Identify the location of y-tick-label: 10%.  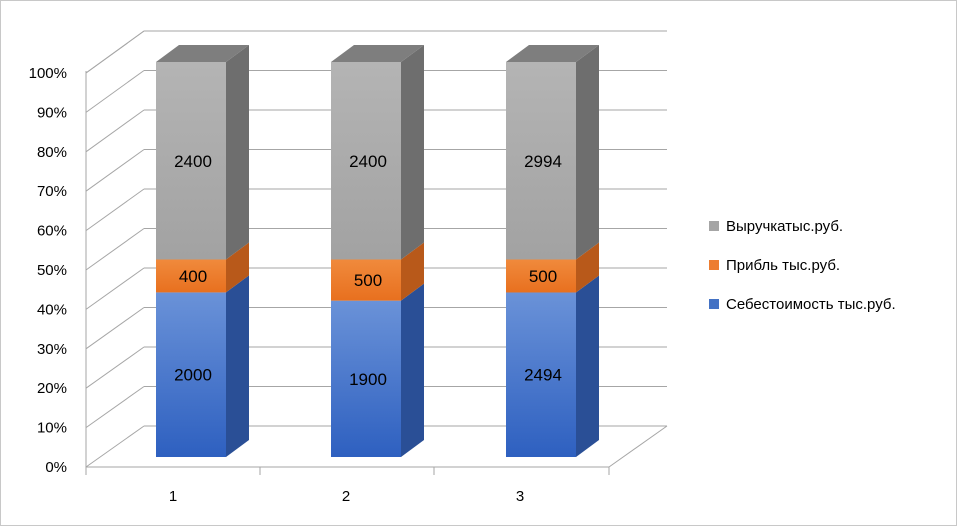
(52, 428).